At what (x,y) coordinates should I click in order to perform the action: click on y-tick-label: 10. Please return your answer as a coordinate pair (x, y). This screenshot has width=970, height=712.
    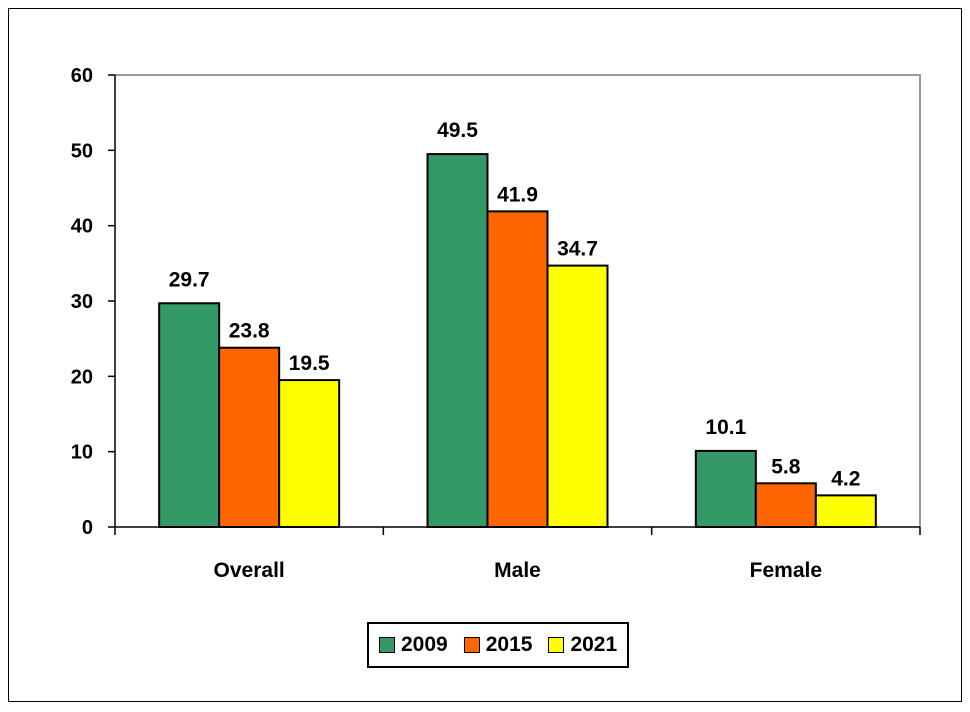
    Looking at the image, I should click on (82, 453).